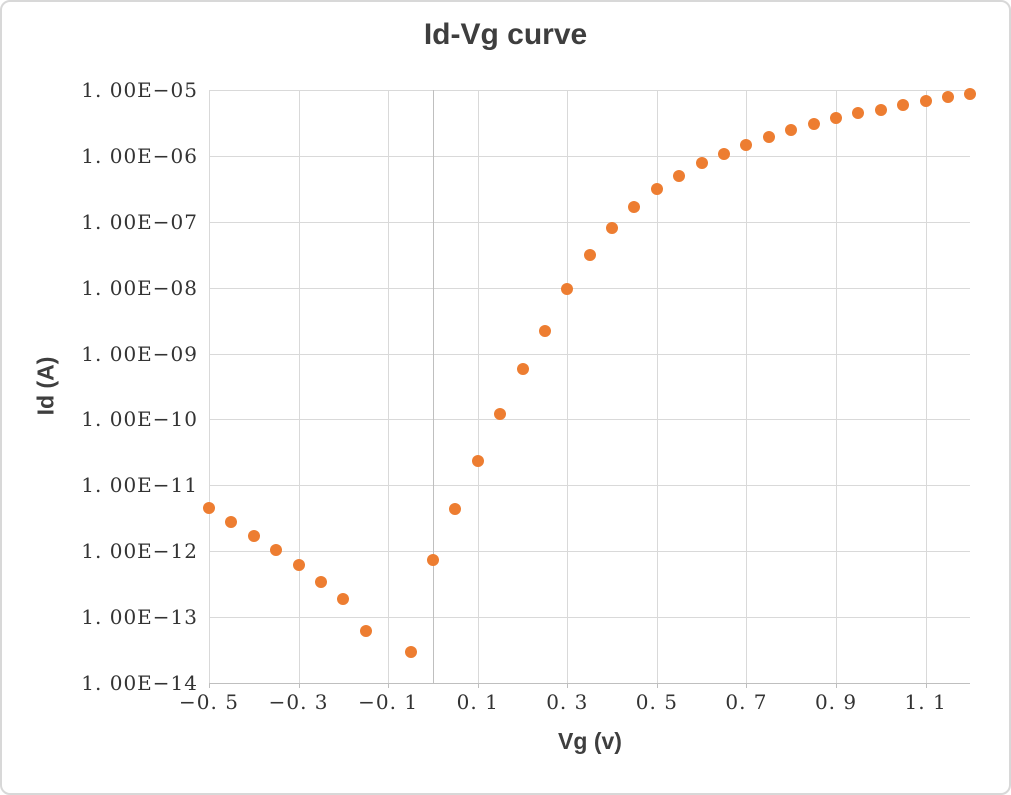  Describe the element at coordinates (505, 34) in the screenshot. I see `chart-title: Id-Vg curve` at that location.